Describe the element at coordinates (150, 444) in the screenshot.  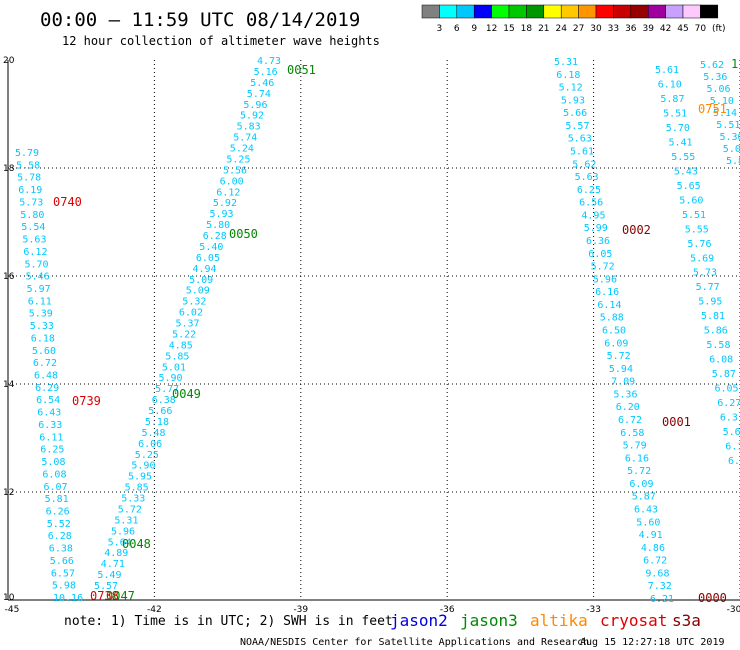
I see `wave-height-value: 6.06` at that location.